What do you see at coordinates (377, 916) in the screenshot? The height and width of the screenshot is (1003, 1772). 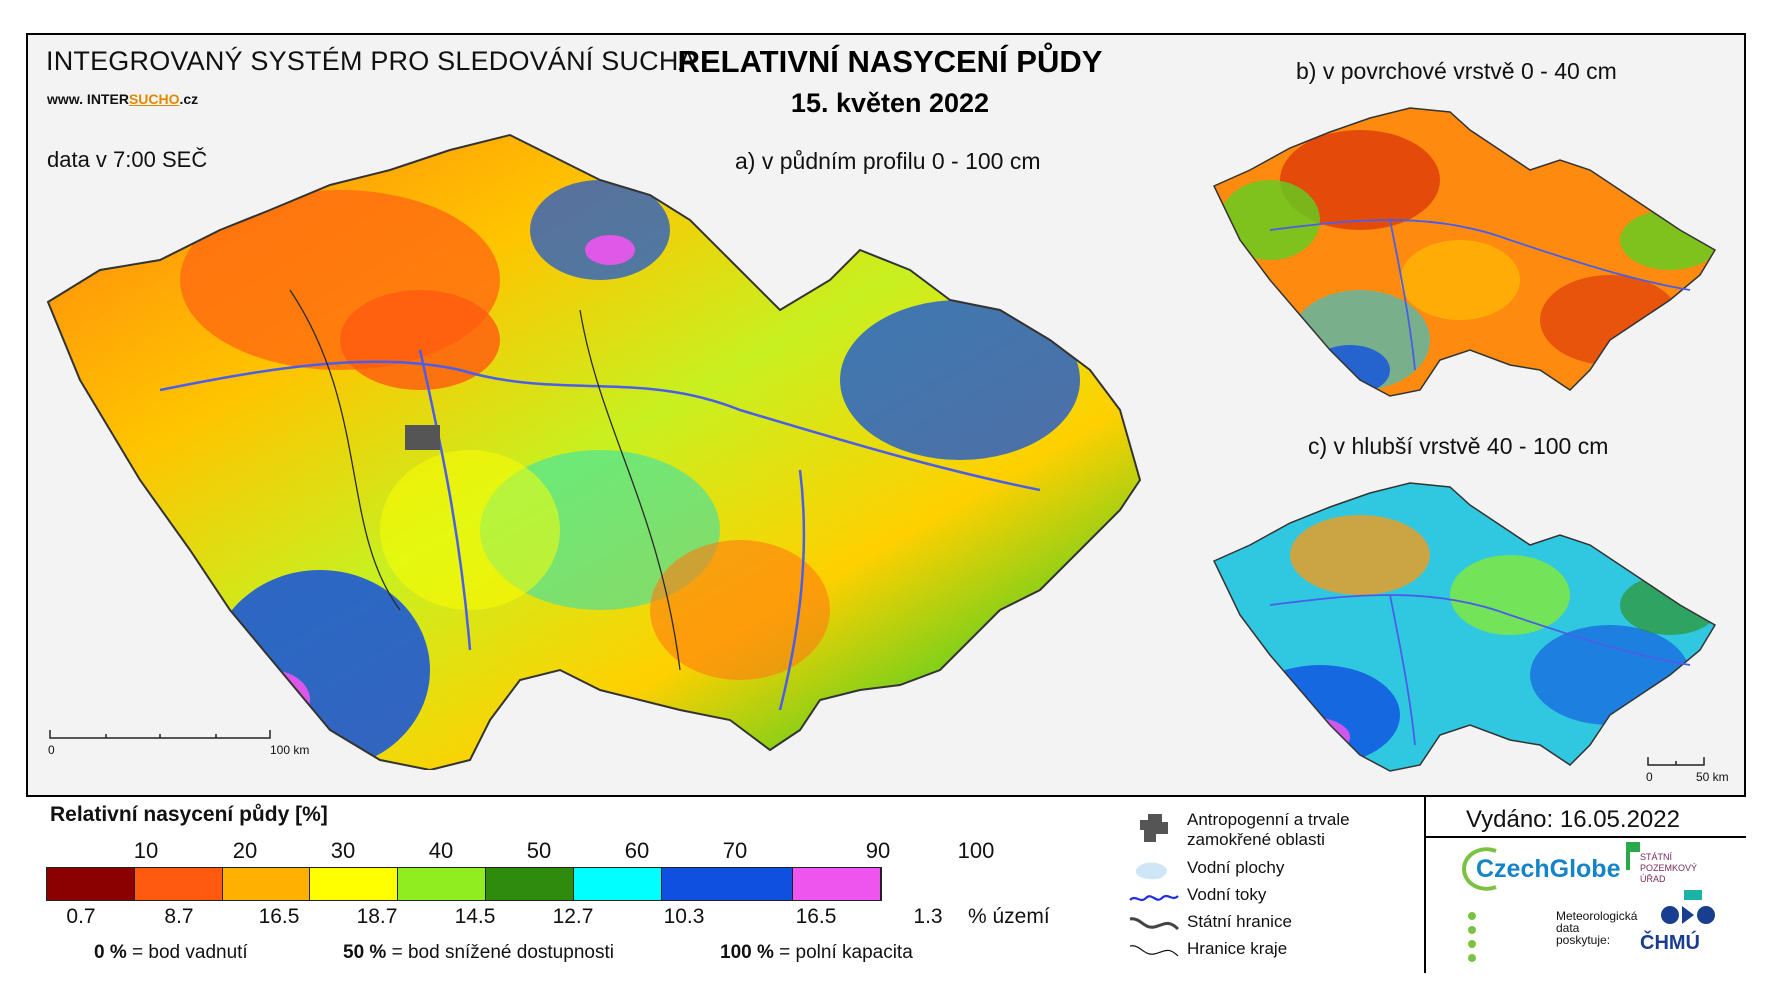 I see `legend-share: 18.7` at bounding box center [377, 916].